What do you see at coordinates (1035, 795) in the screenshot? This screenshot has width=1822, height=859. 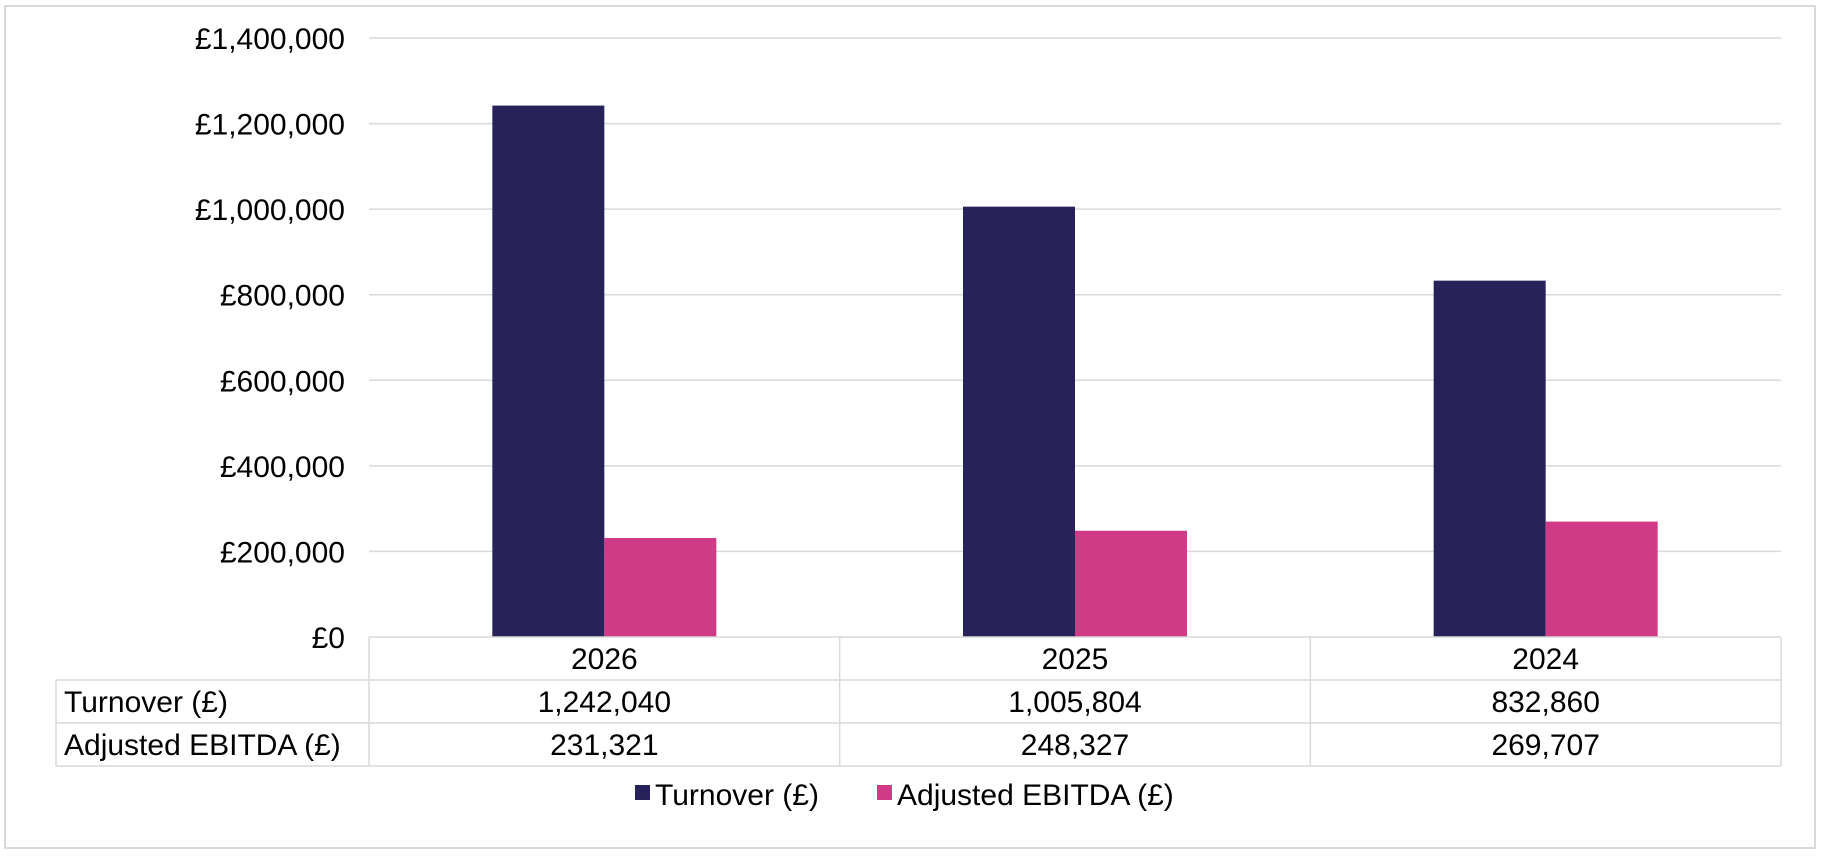 I see `legend-label: Adjusted EBITDA (£)` at bounding box center [1035, 795].